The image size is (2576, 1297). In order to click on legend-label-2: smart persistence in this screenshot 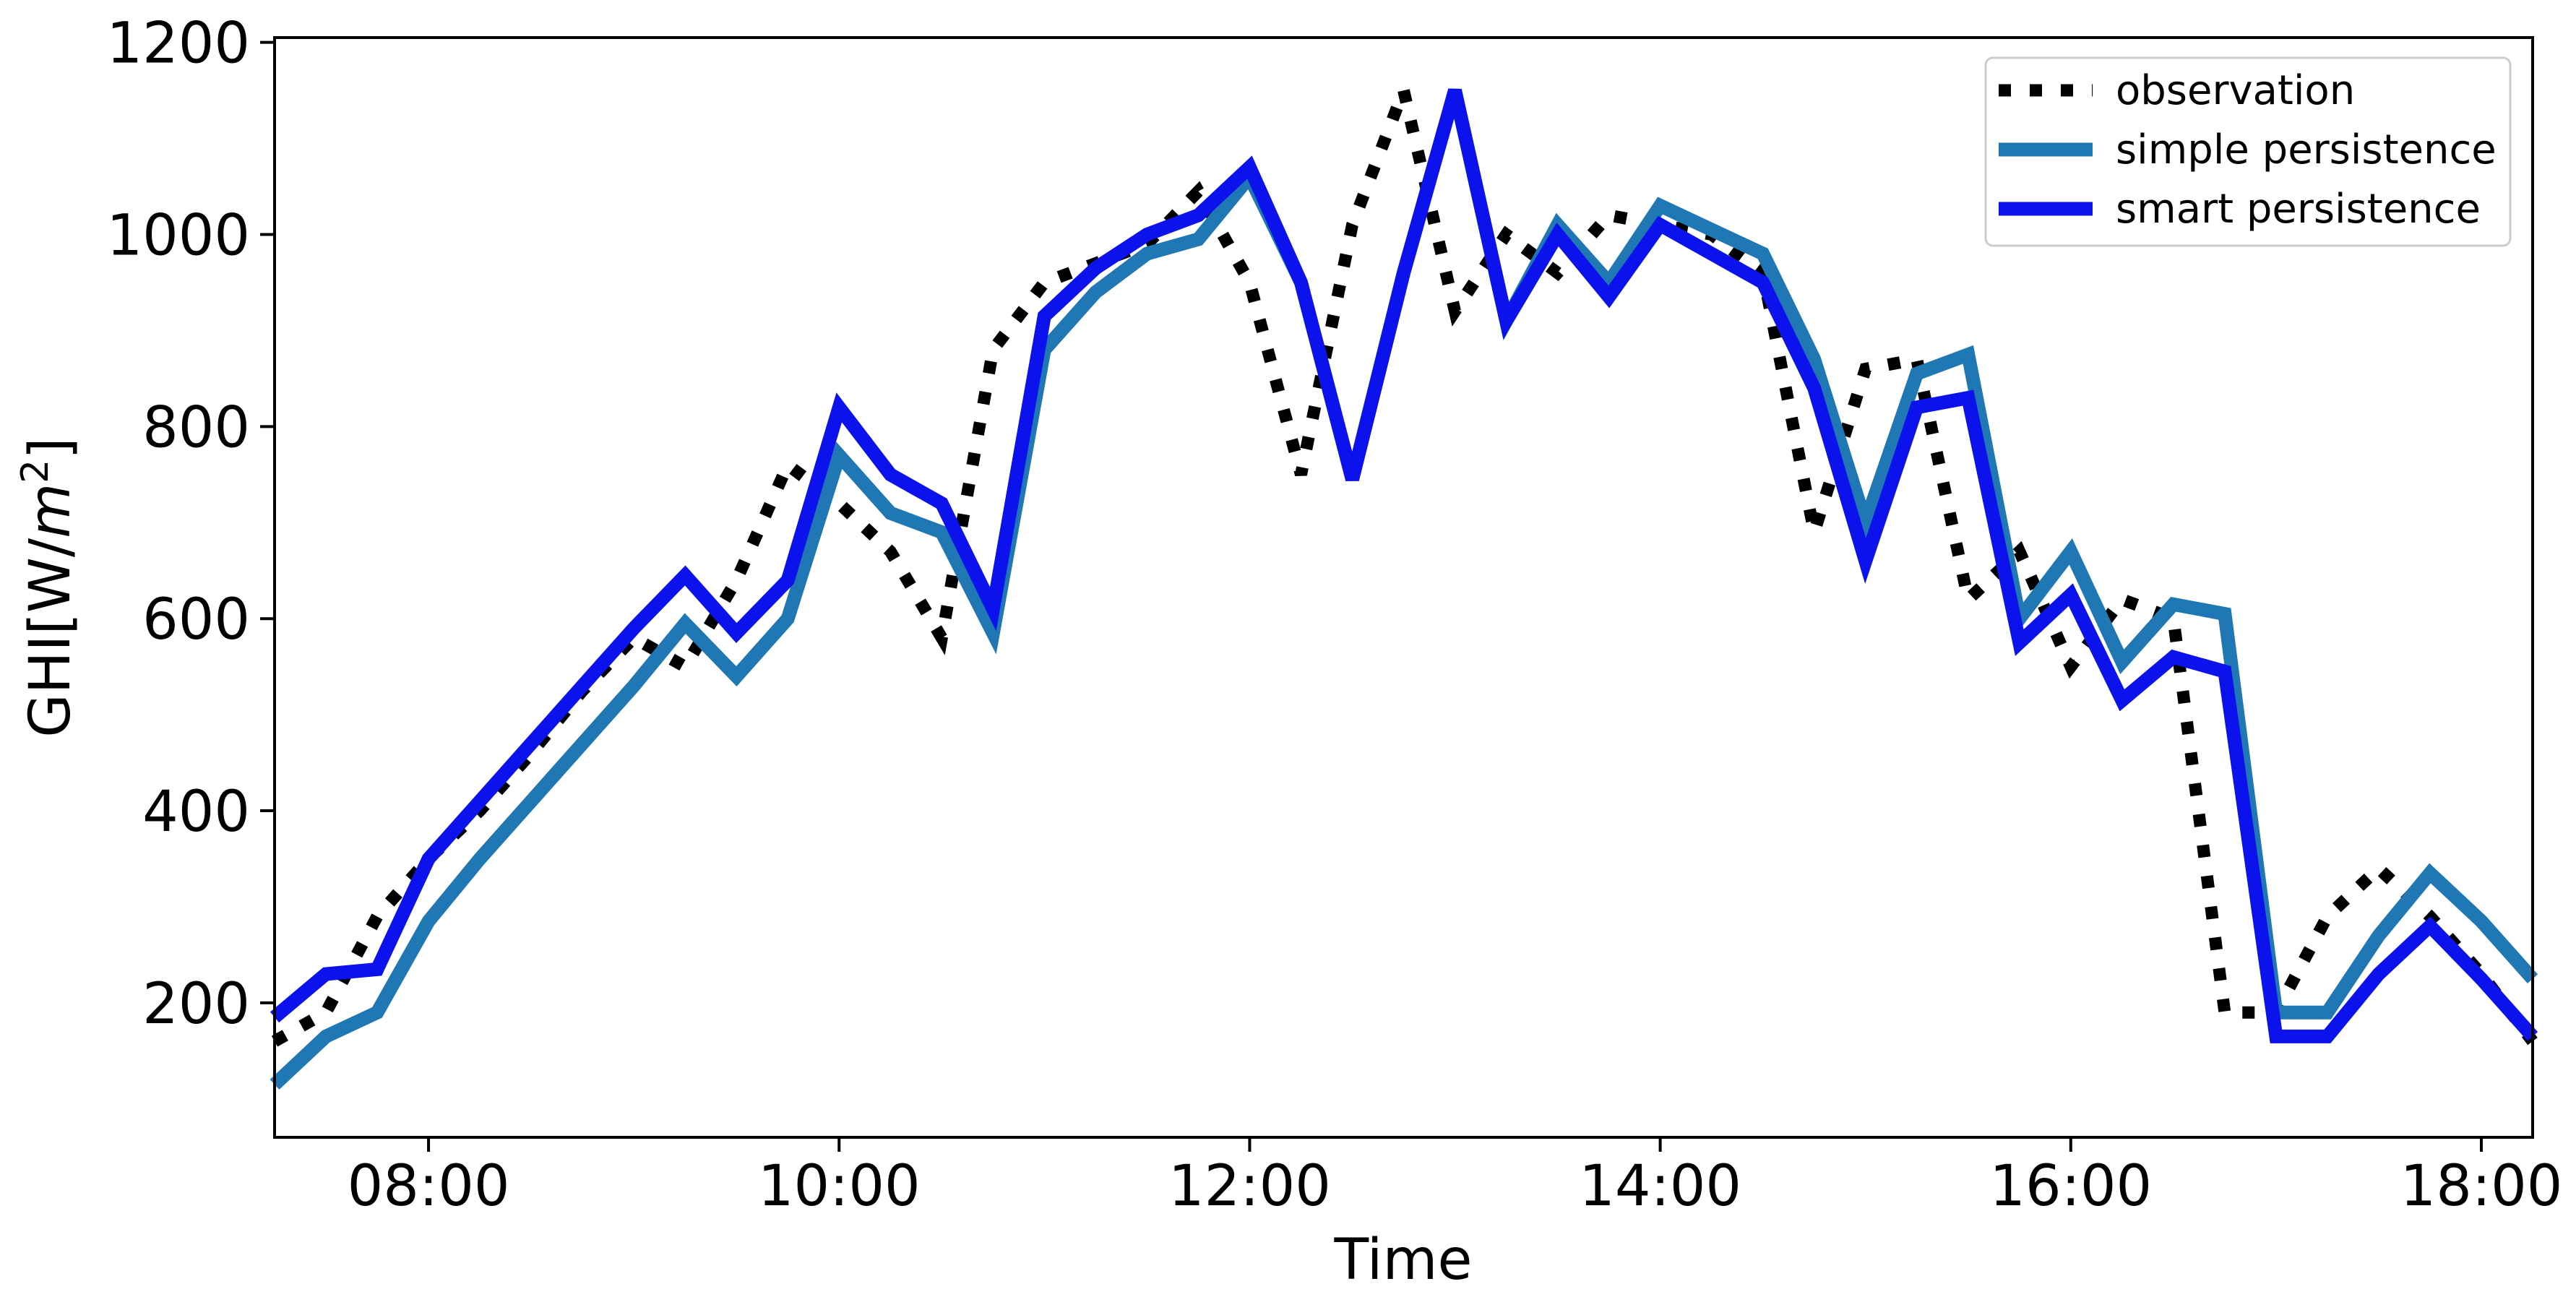, I will do `click(2298, 209)`.